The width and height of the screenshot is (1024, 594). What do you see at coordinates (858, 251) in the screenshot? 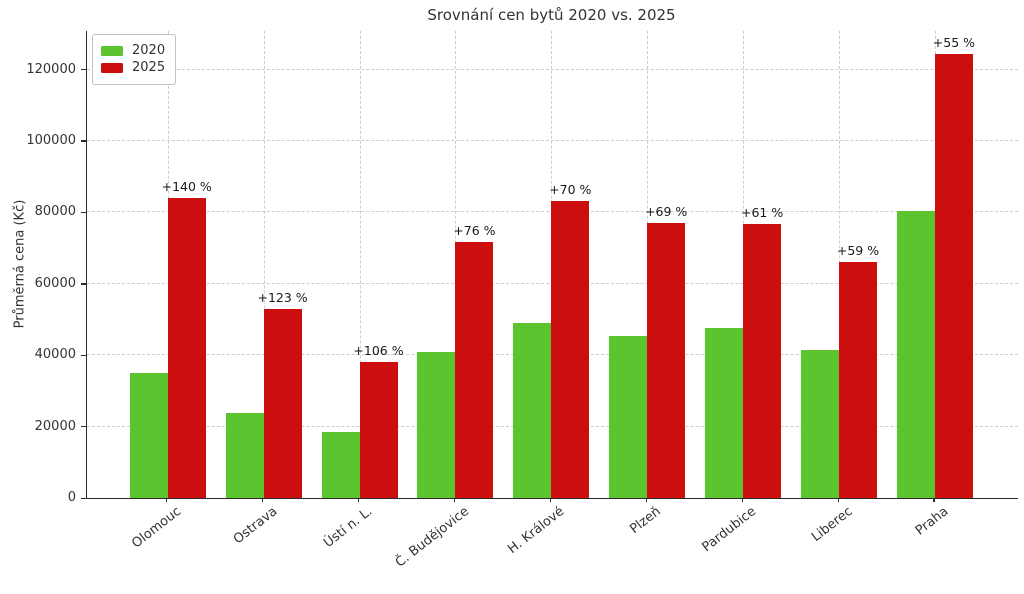
I see `pct-annotation-Liberec: +59 %` at bounding box center [858, 251].